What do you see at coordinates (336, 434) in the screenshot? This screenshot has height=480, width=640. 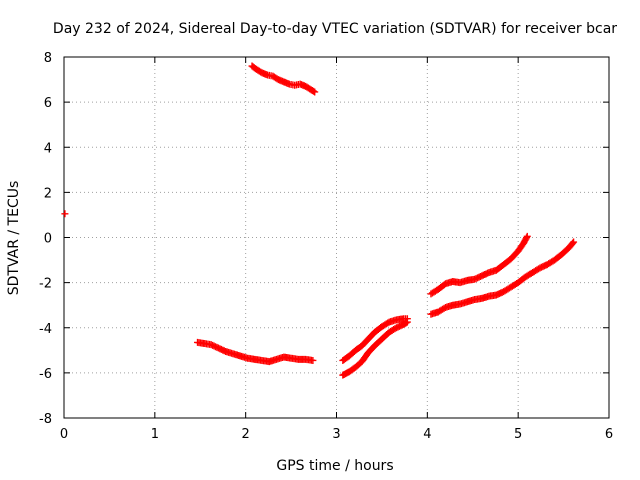 I see `x-tick-label: 3` at bounding box center [336, 434].